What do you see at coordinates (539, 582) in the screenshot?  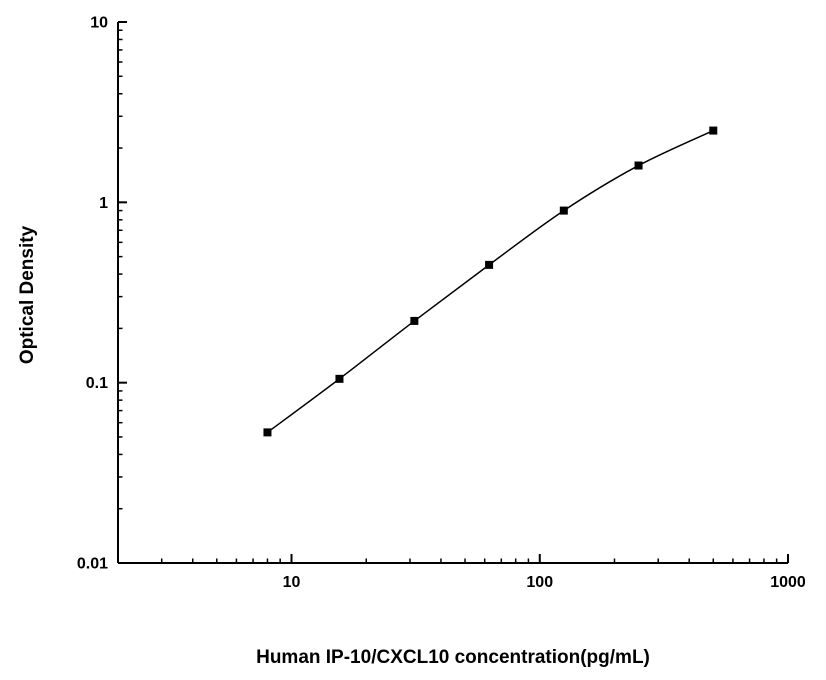 I see `x-tick-label: 100` at bounding box center [539, 582].